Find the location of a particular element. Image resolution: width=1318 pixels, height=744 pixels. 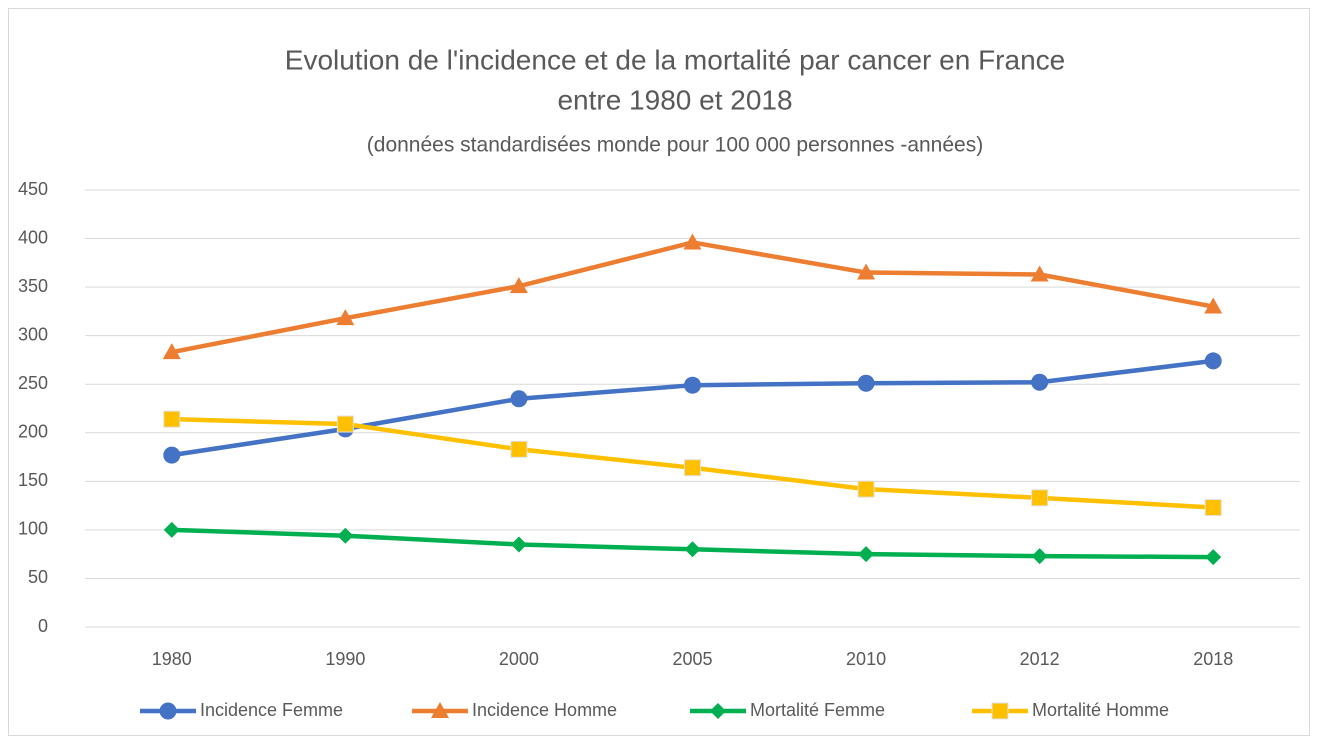

legend-label: Mortalité Femme is located at coordinates (817, 710).